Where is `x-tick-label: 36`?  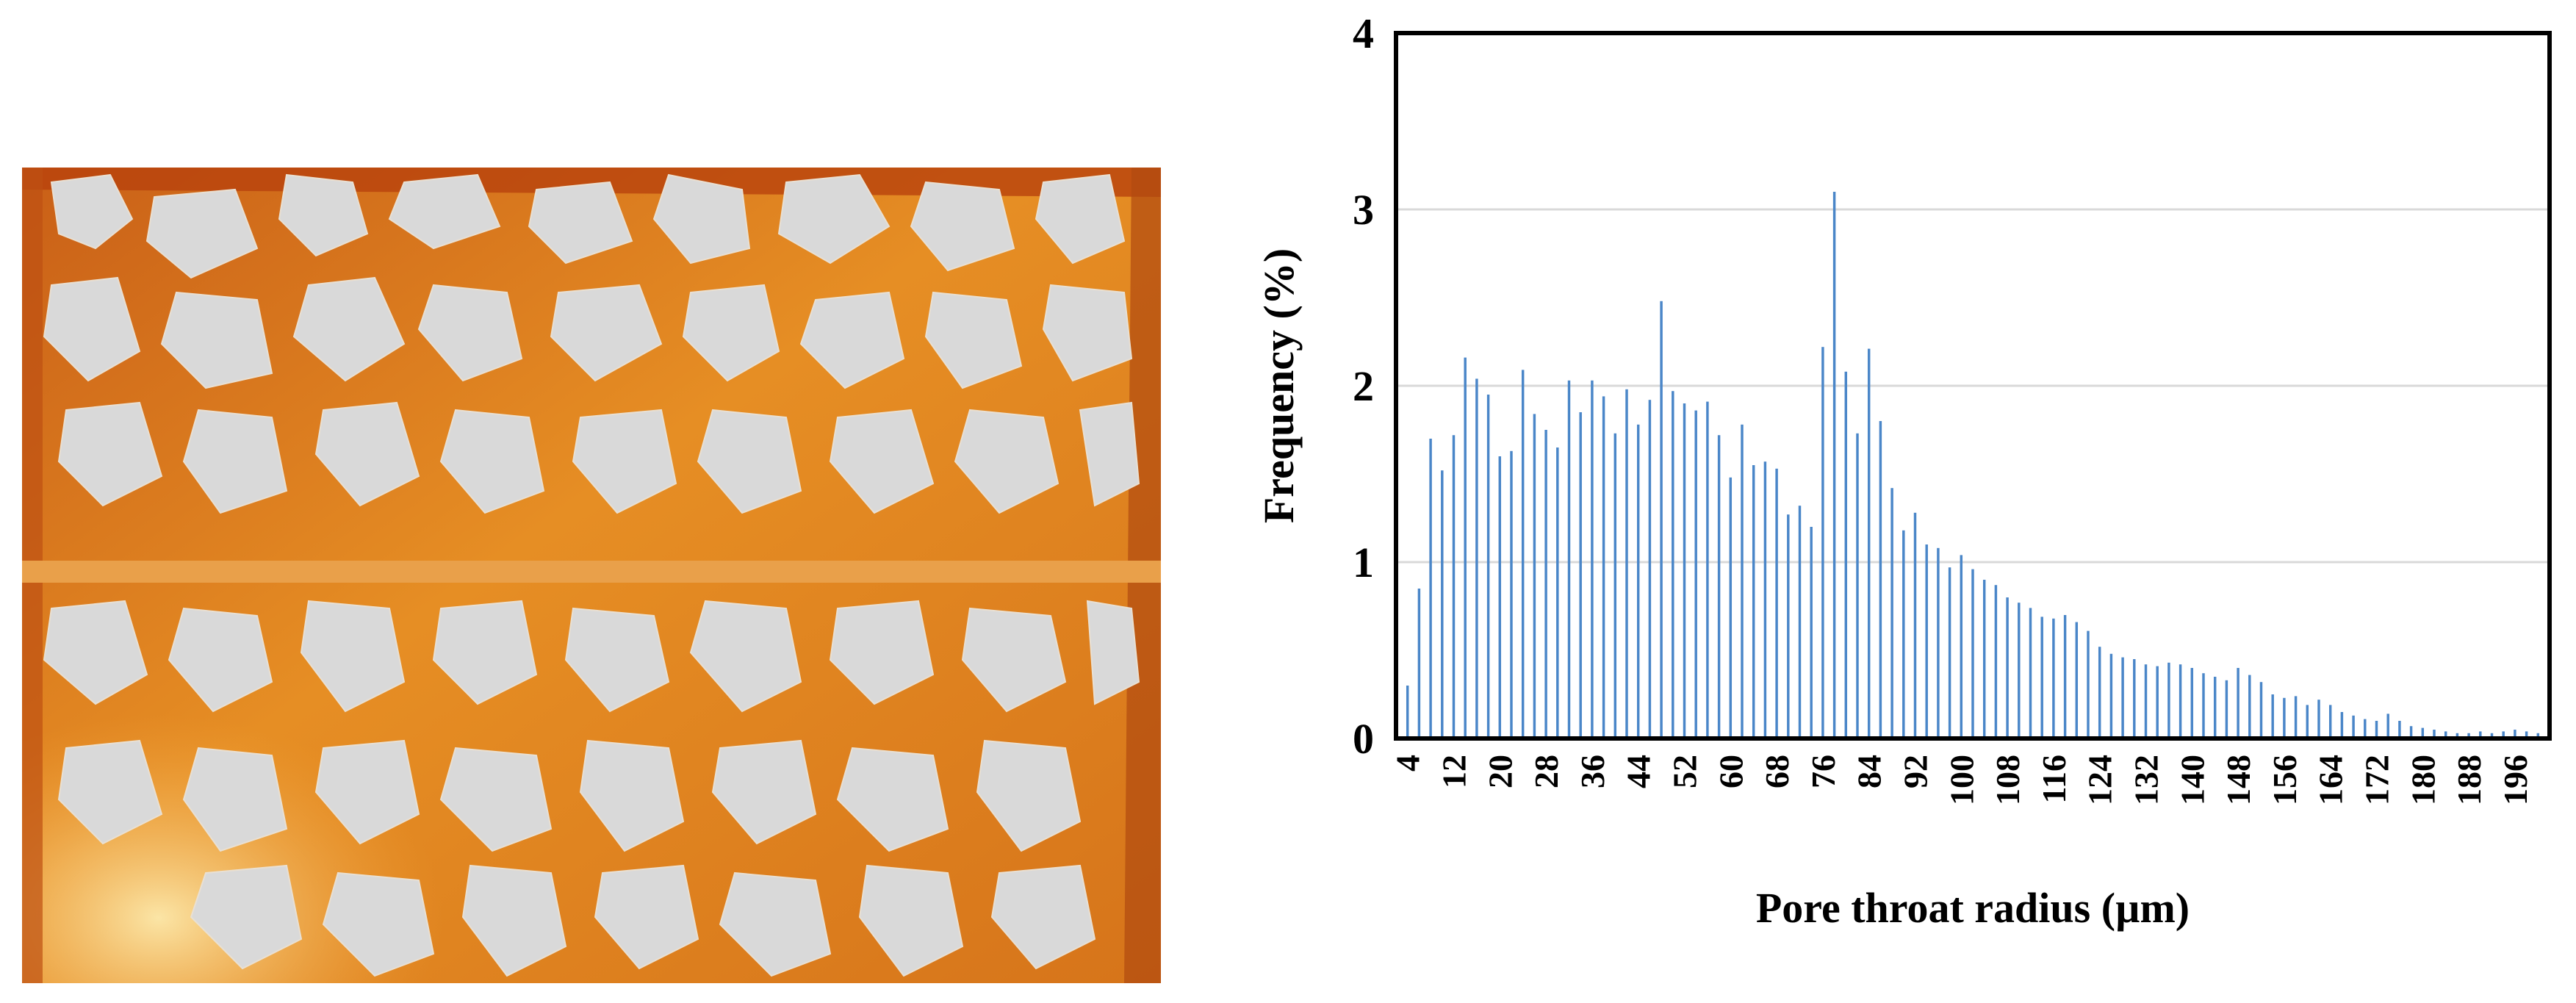
x-tick-label: 36 is located at coordinates (1593, 771).